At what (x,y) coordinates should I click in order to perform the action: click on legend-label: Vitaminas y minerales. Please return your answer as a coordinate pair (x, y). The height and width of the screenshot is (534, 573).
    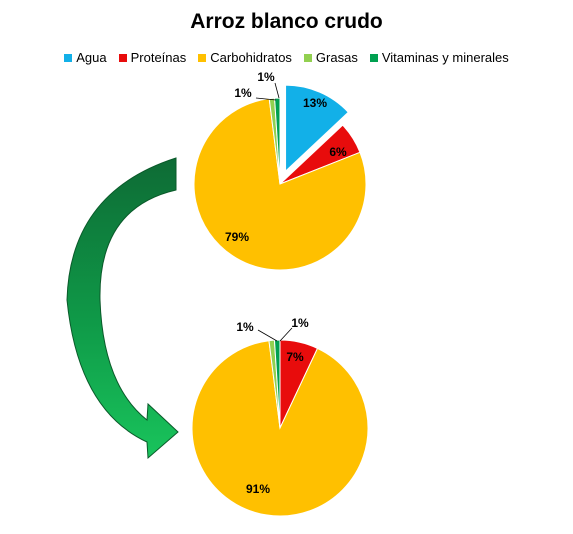
    Looking at the image, I should click on (445, 57).